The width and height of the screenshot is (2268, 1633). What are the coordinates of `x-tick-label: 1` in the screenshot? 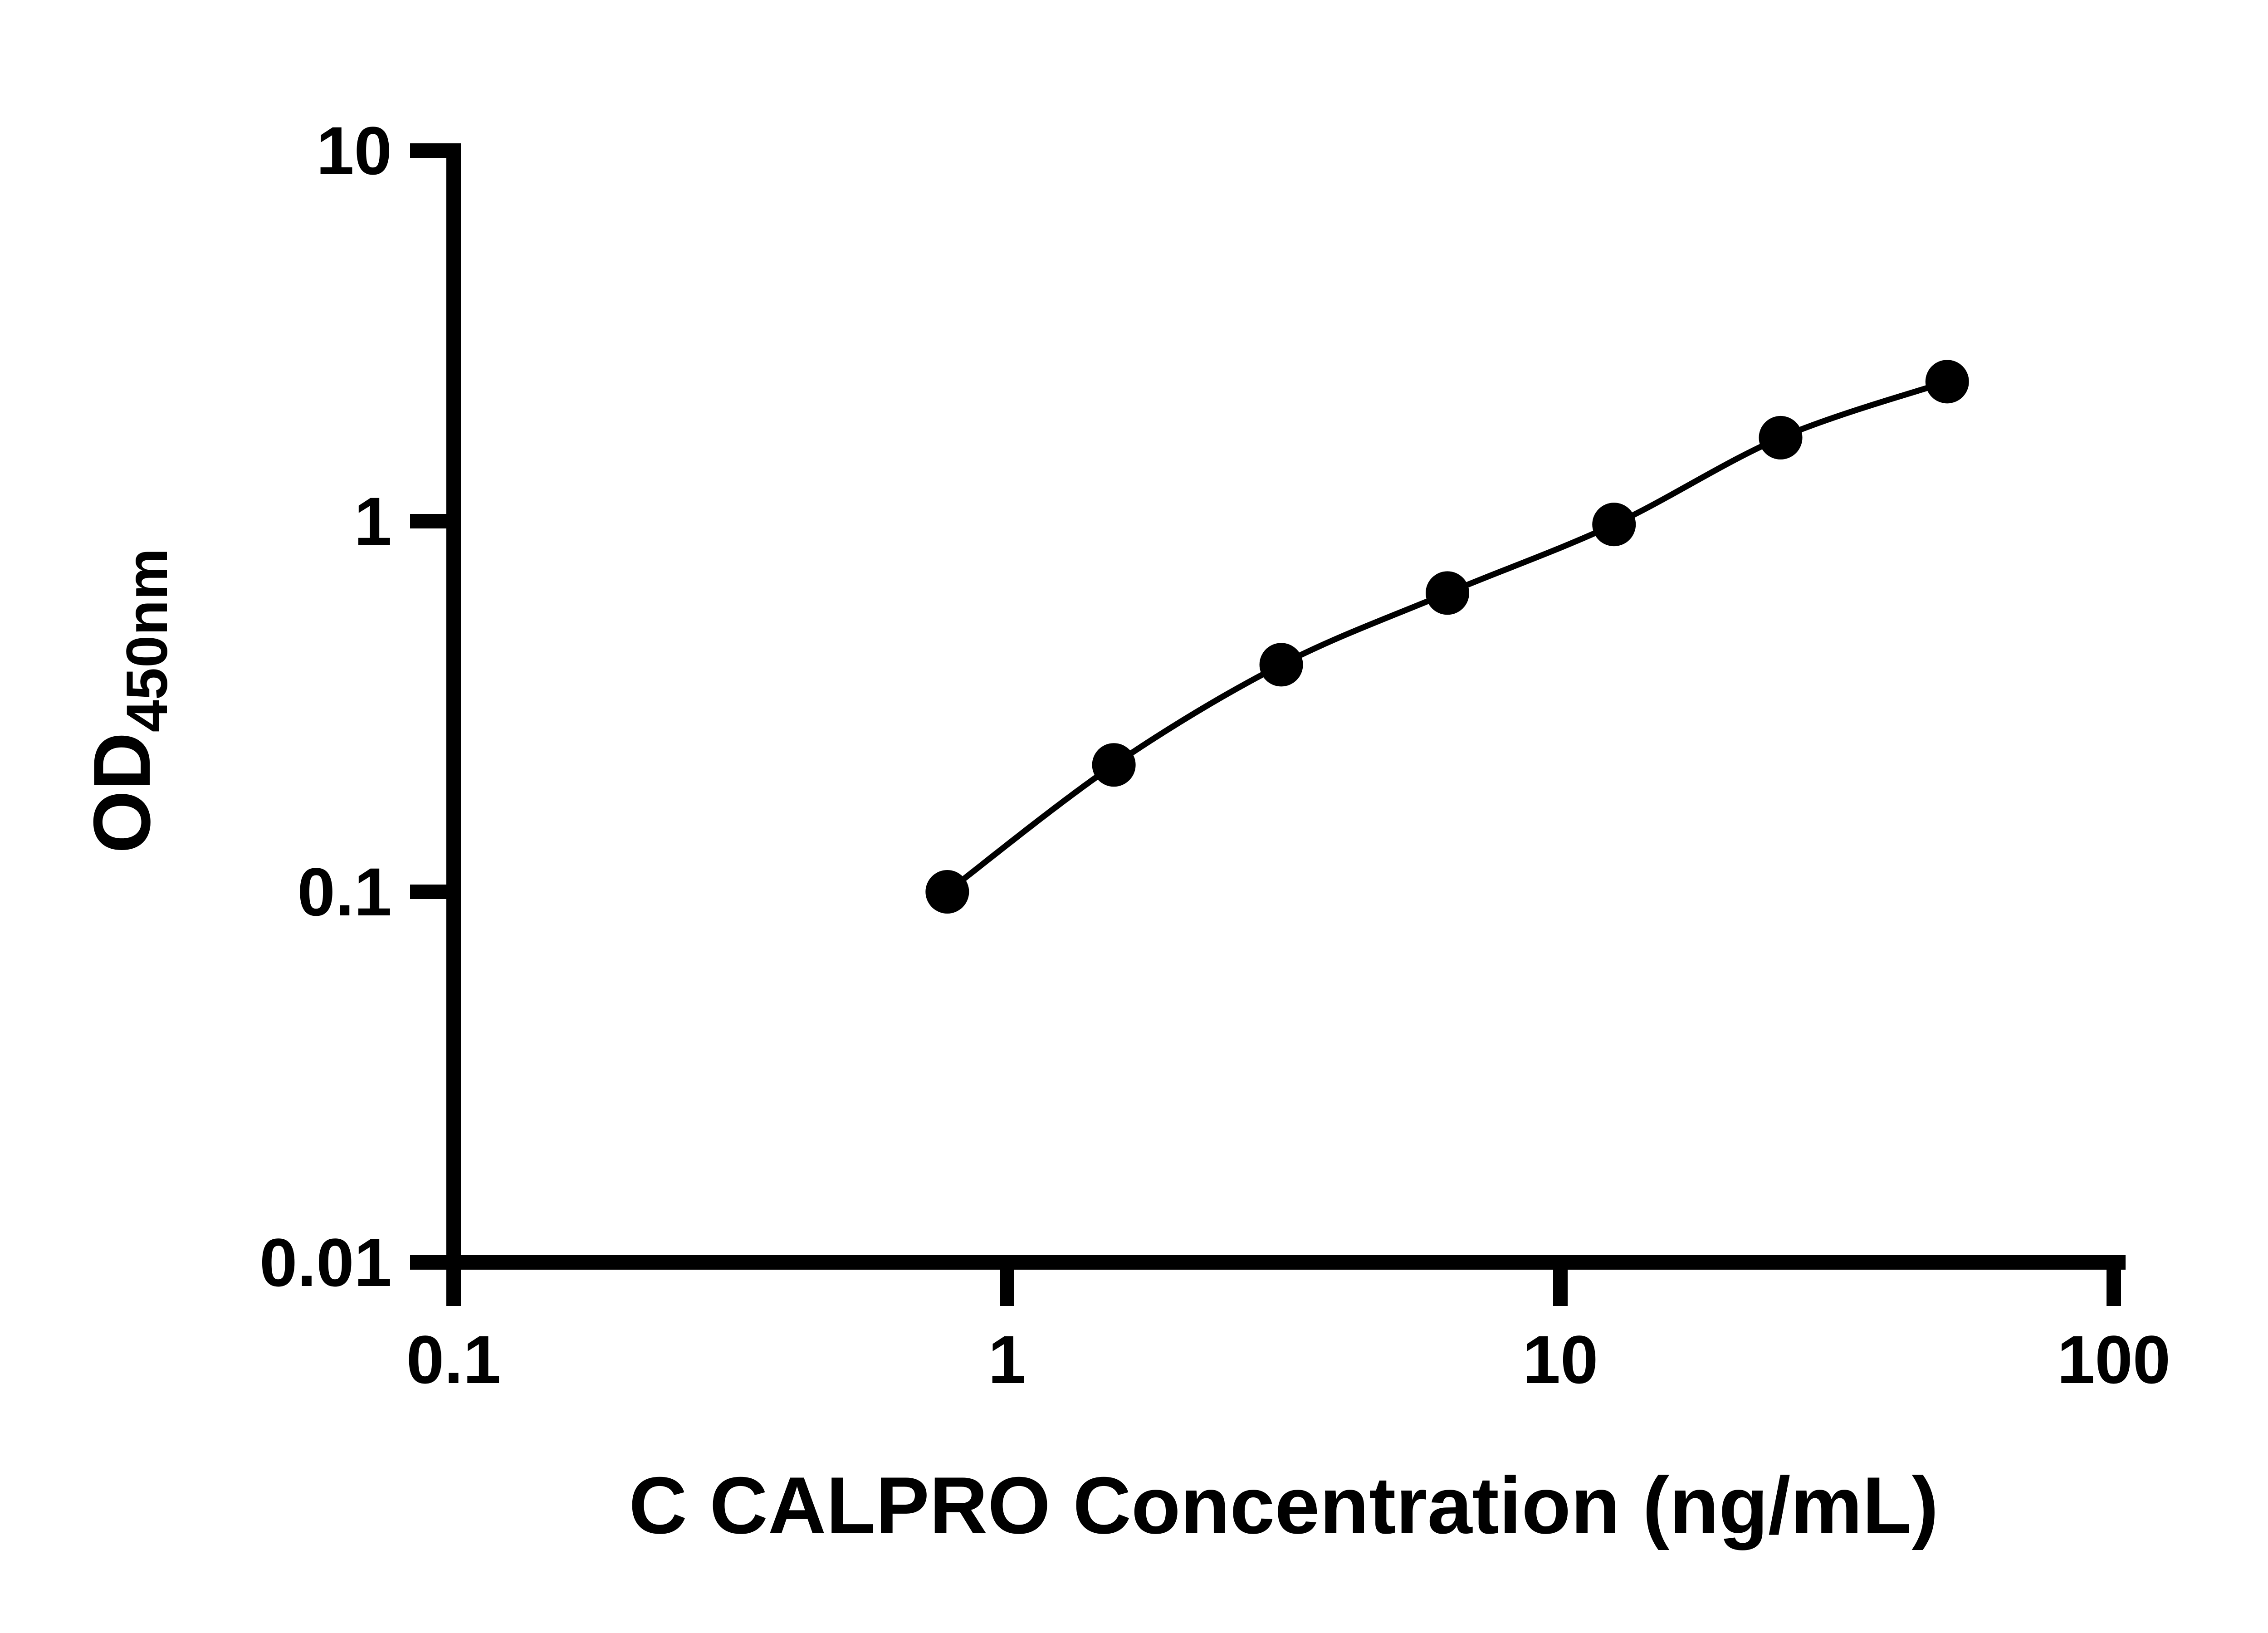 It's located at (1007, 1359).